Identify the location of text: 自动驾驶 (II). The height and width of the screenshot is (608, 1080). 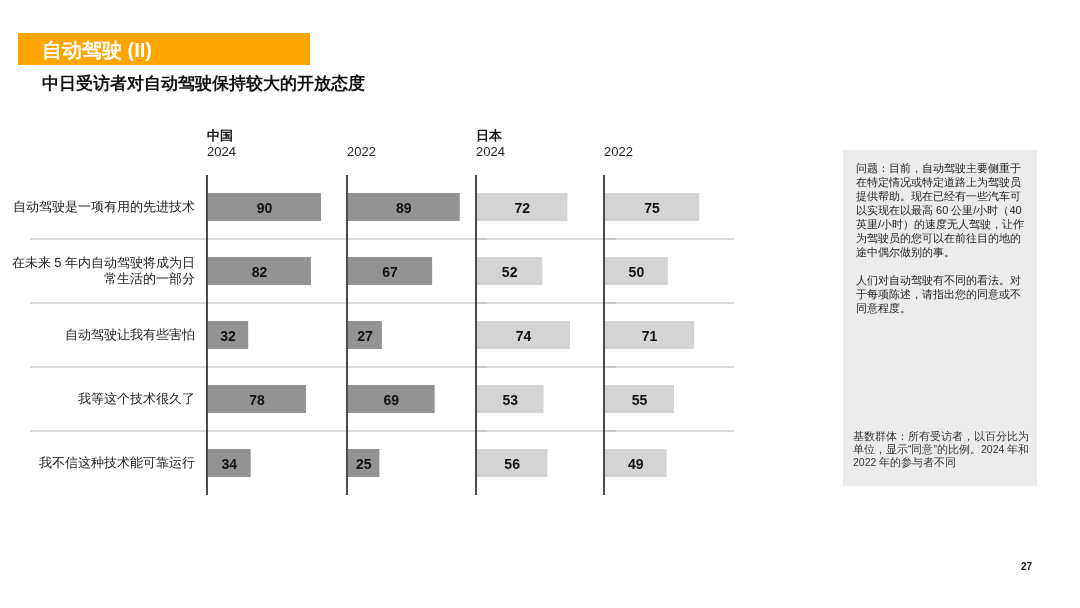
(97, 50).